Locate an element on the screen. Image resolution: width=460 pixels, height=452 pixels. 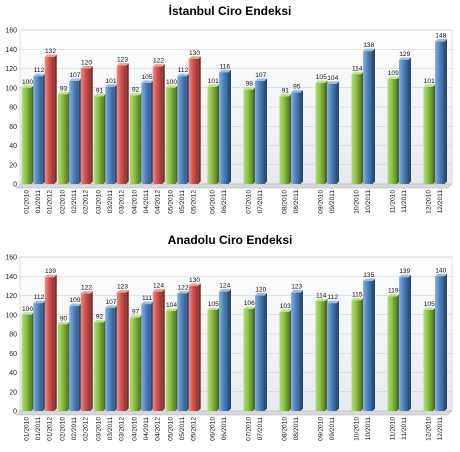
x-tick-label: 07/2011 is located at coordinates (260, 202).